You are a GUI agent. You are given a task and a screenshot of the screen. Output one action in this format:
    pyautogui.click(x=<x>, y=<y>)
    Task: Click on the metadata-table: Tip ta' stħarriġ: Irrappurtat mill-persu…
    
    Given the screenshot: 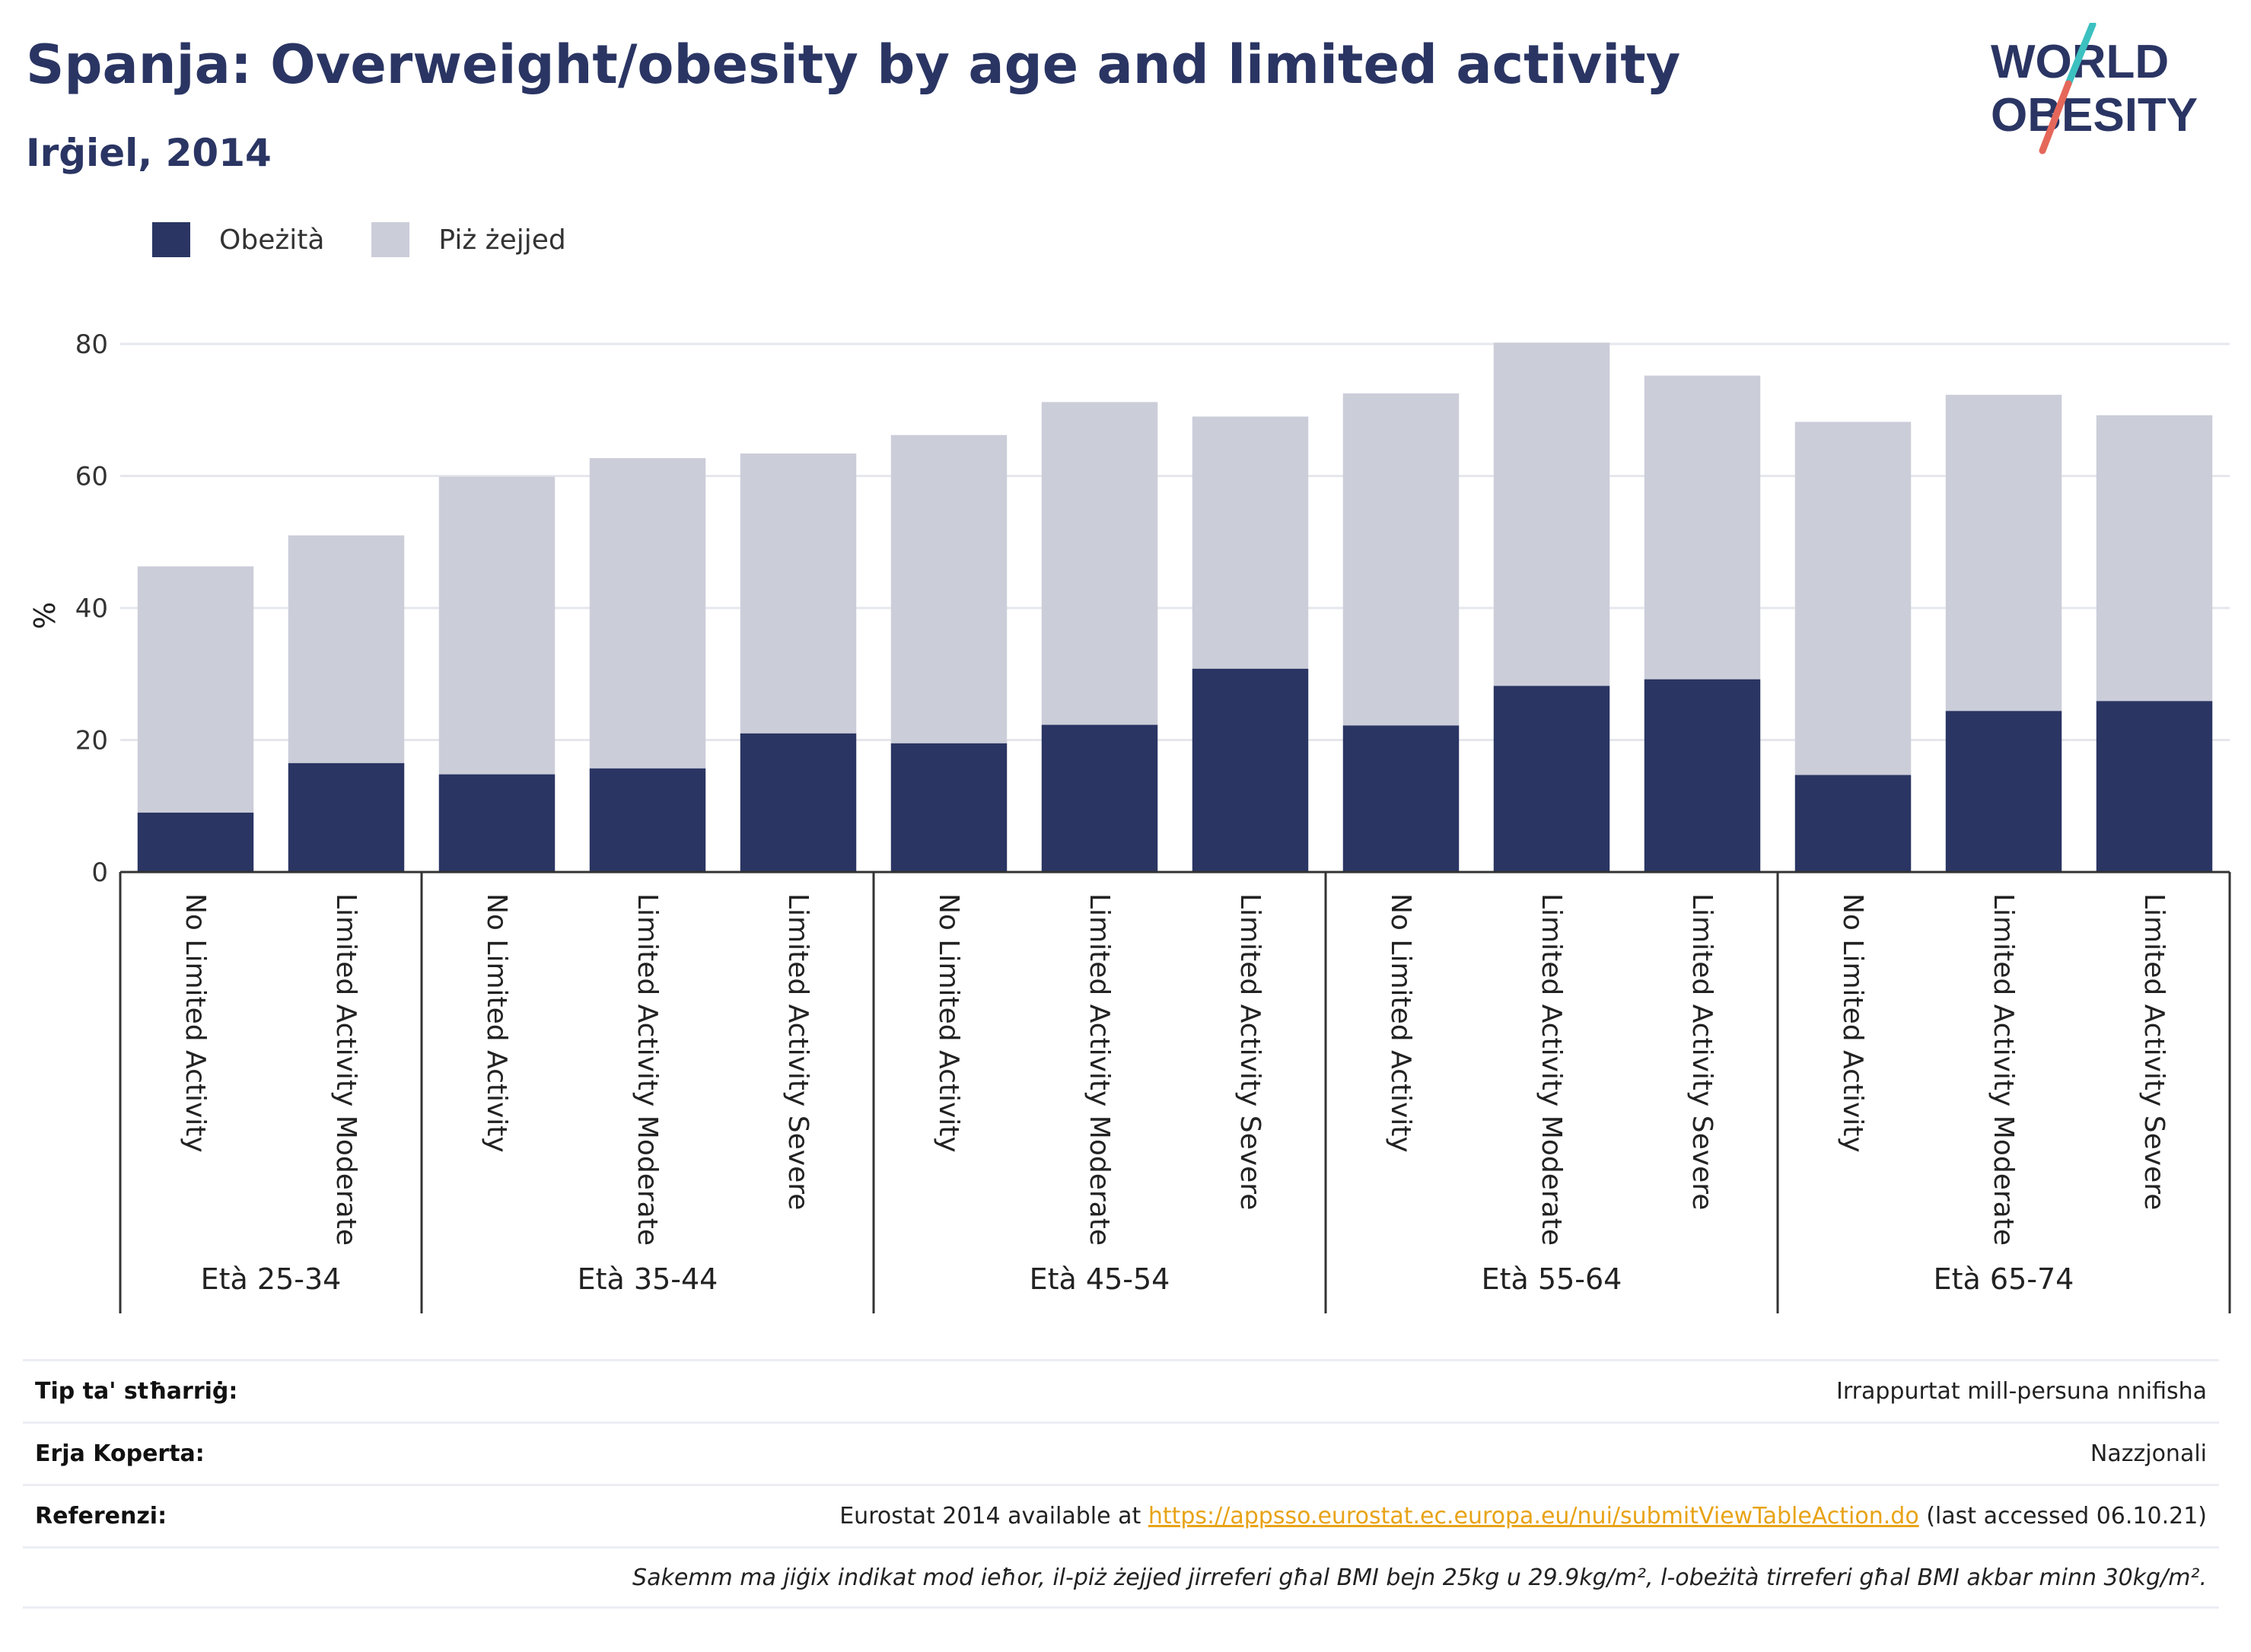 What is the action you would take?
    pyautogui.click(x=1121, y=1484)
    